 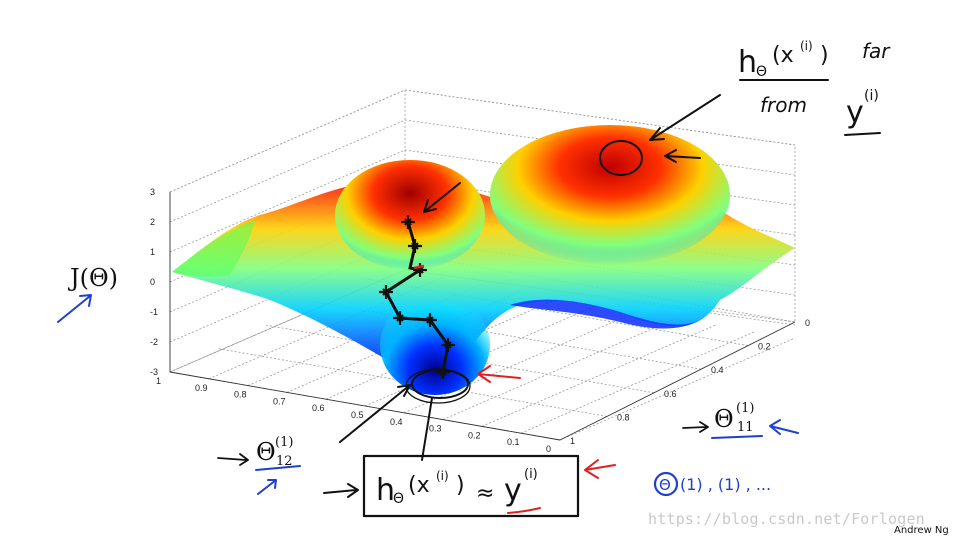 I want to click on right-trough, so click(x=605, y=314).